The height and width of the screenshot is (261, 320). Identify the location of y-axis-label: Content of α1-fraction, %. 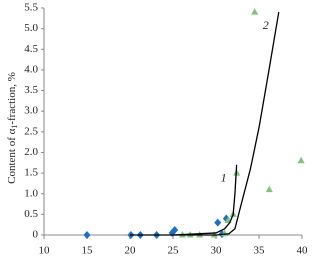
(12, 128).